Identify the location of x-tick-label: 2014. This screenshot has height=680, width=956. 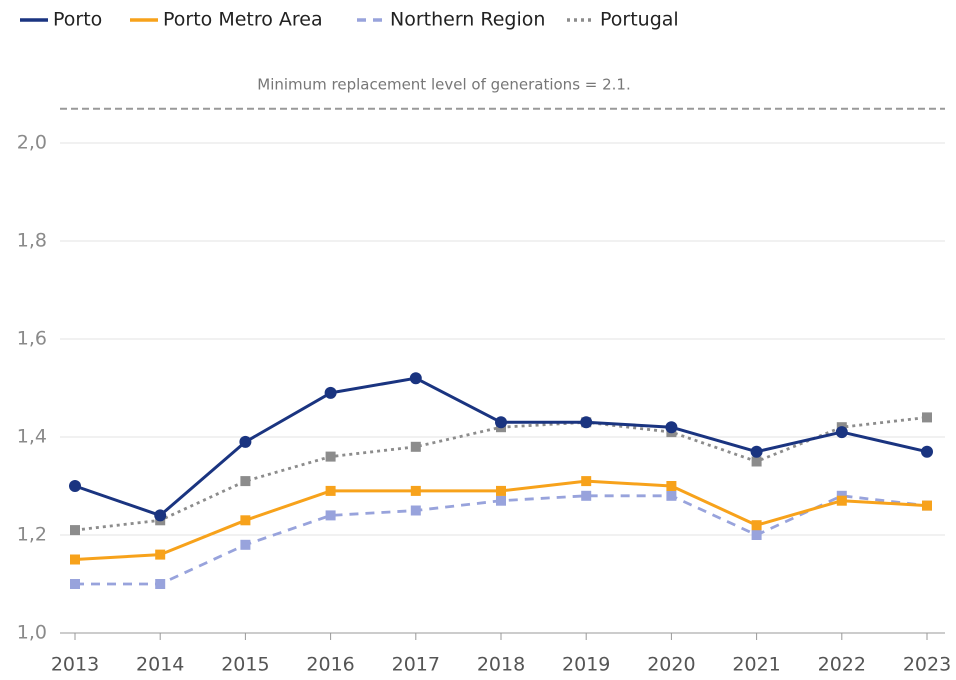
(160, 665).